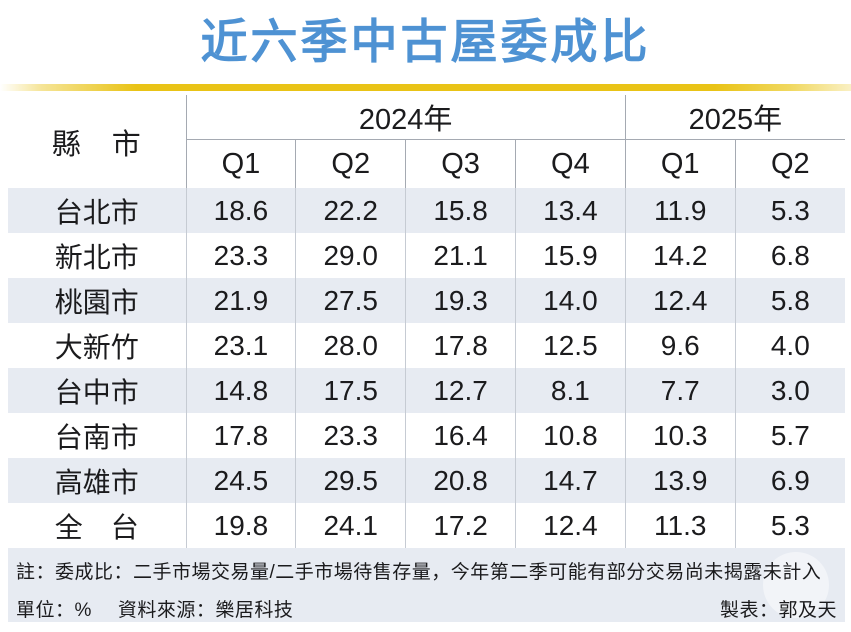  What do you see at coordinates (680, 480) in the screenshot?
I see `cell-value: 13.9` at bounding box center [680, 480].